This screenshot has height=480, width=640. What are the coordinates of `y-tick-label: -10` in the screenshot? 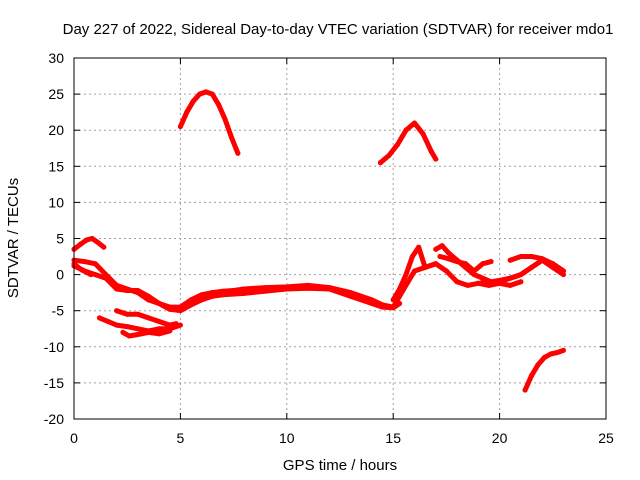 It's located at (54, 347).